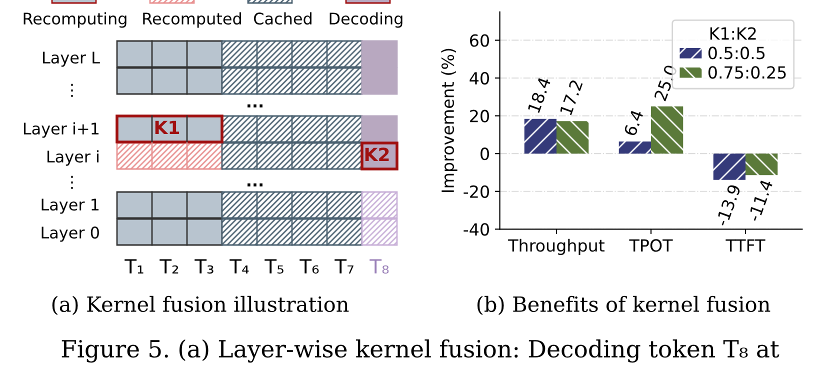 This screenshot has width=840, height=372. What do you see at coordinates (476, 229) in the screenshot?
I see `y-tick-label: -40` at bounding box center [476, 229].